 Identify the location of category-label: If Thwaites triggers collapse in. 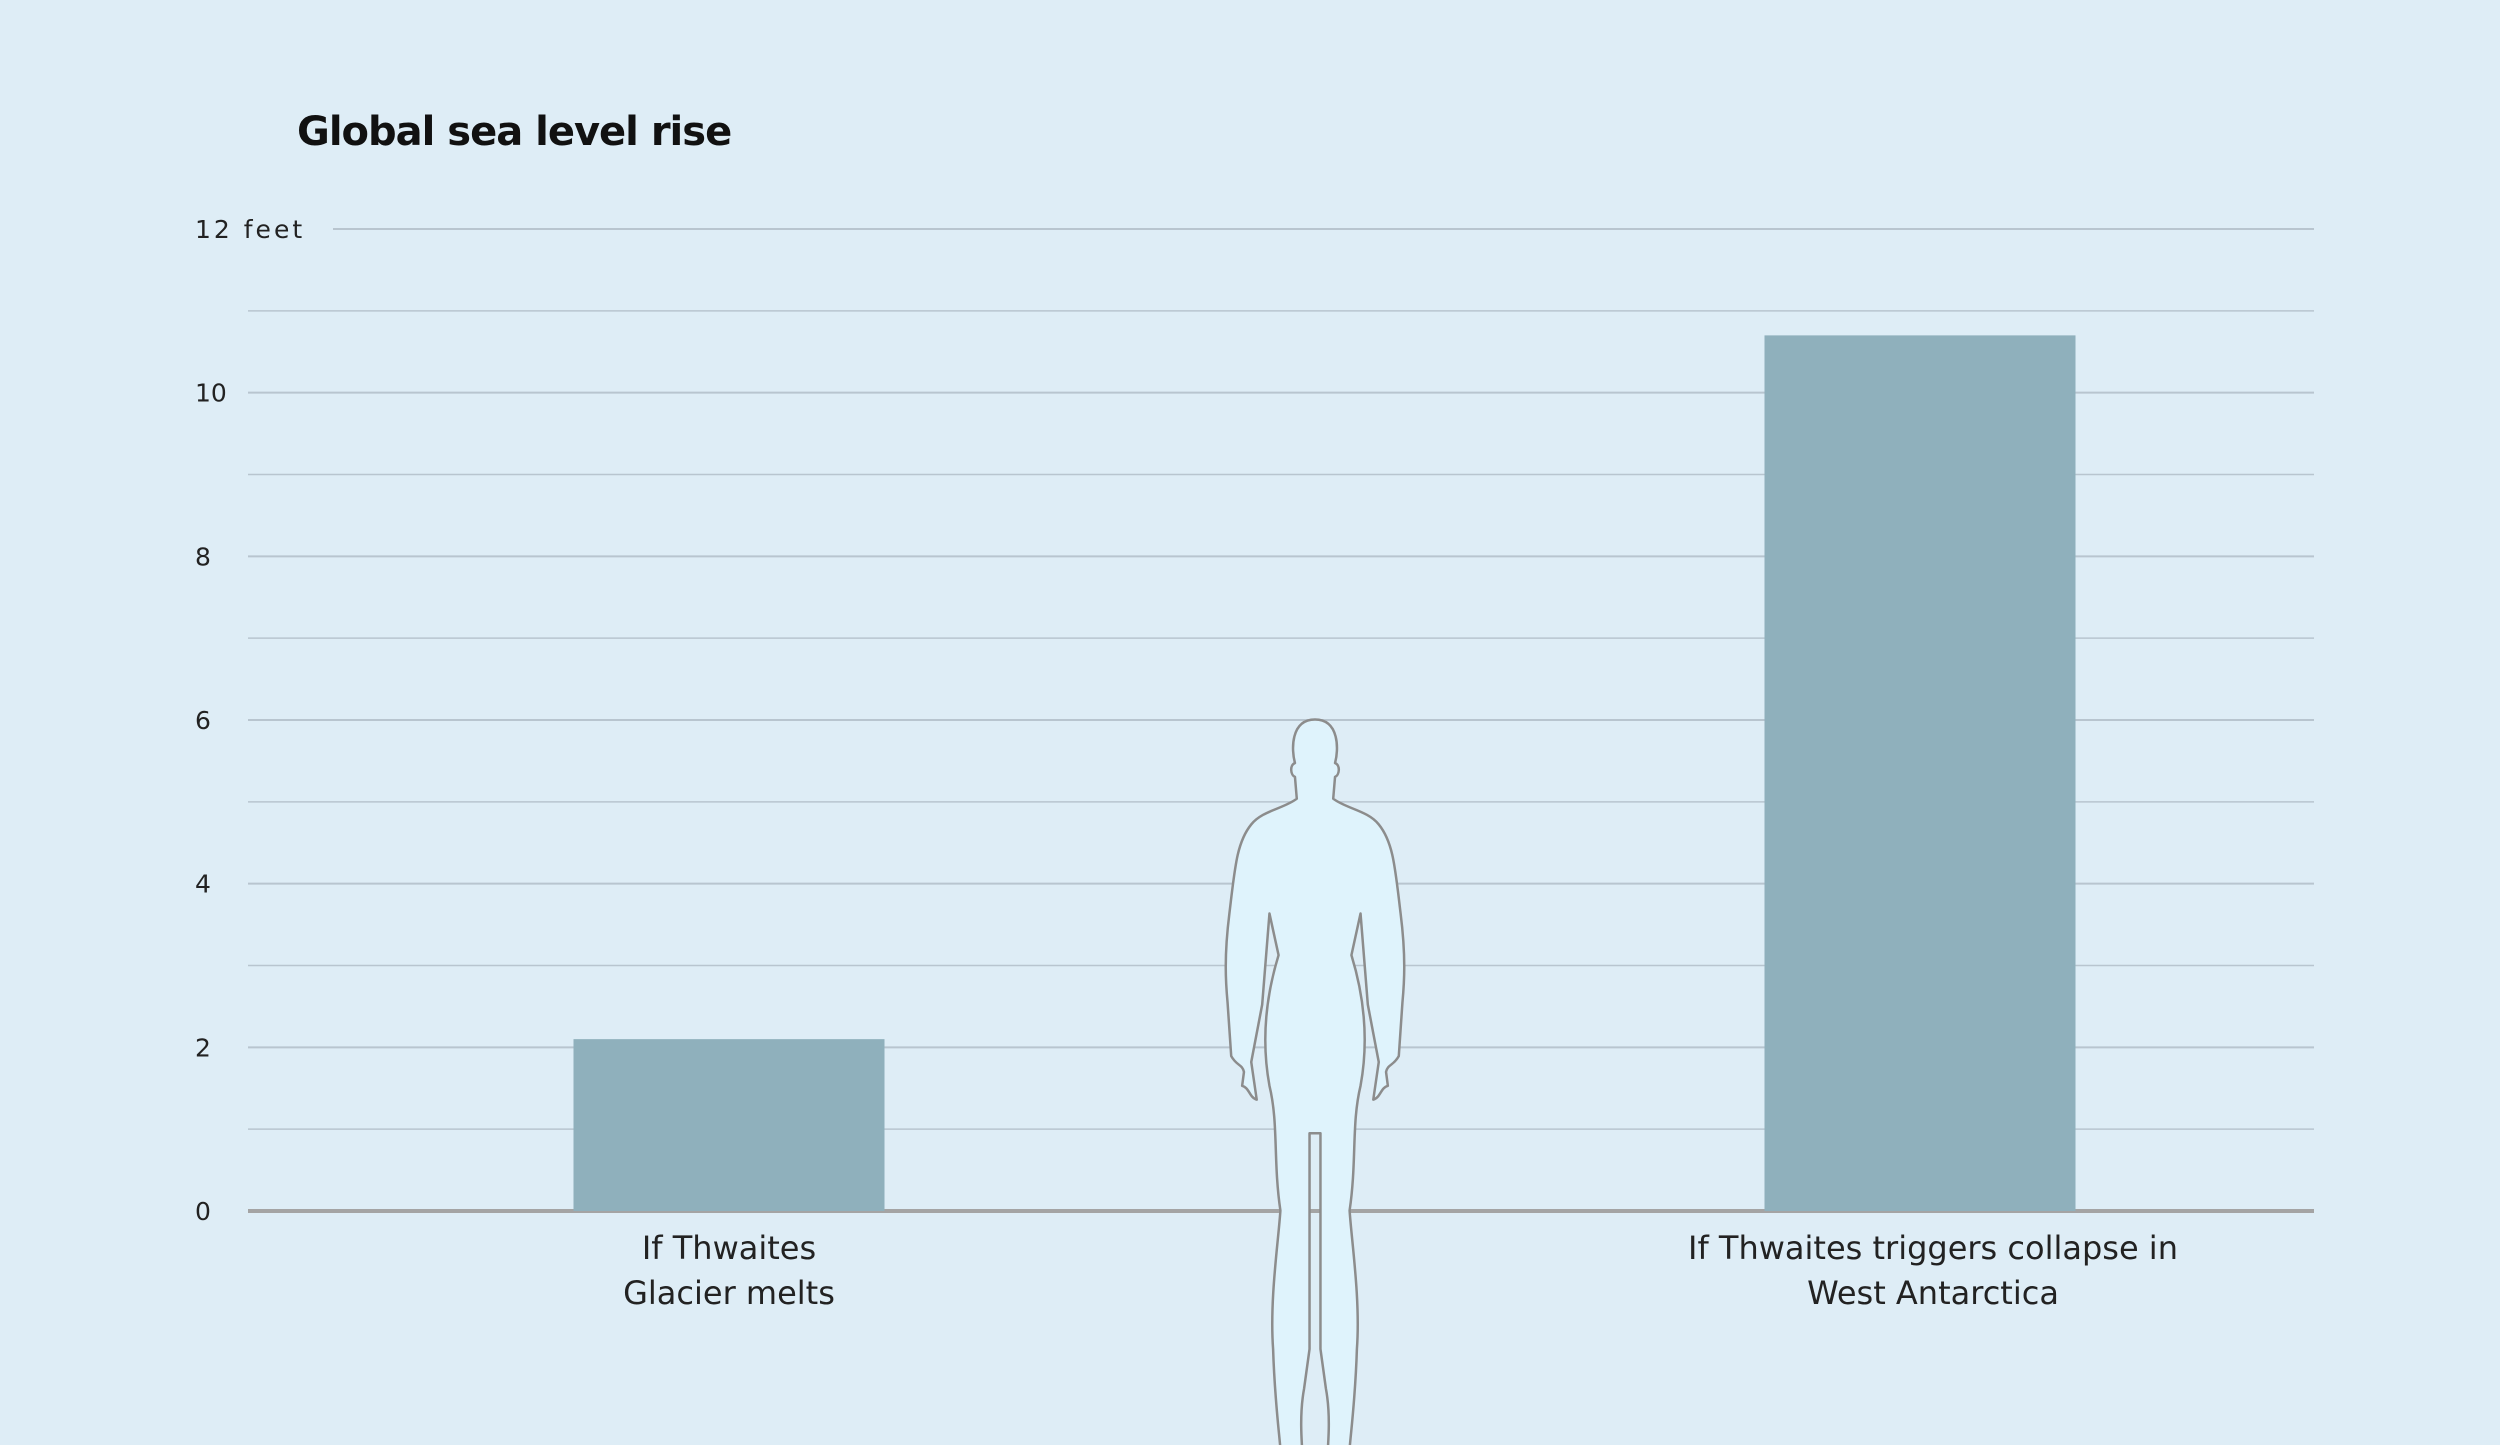
(1933, 1248).